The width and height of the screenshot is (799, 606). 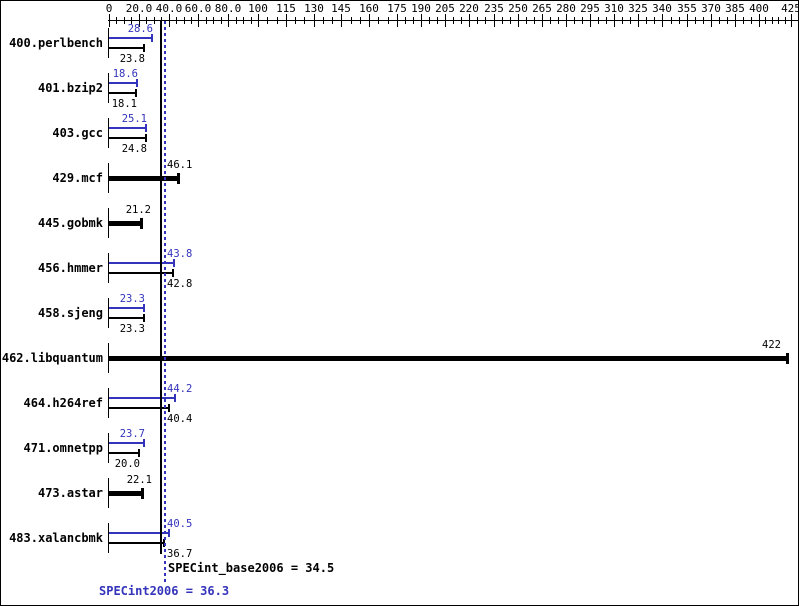 I want to click on axis-tick-label: 310, so click(x=614, y=8).